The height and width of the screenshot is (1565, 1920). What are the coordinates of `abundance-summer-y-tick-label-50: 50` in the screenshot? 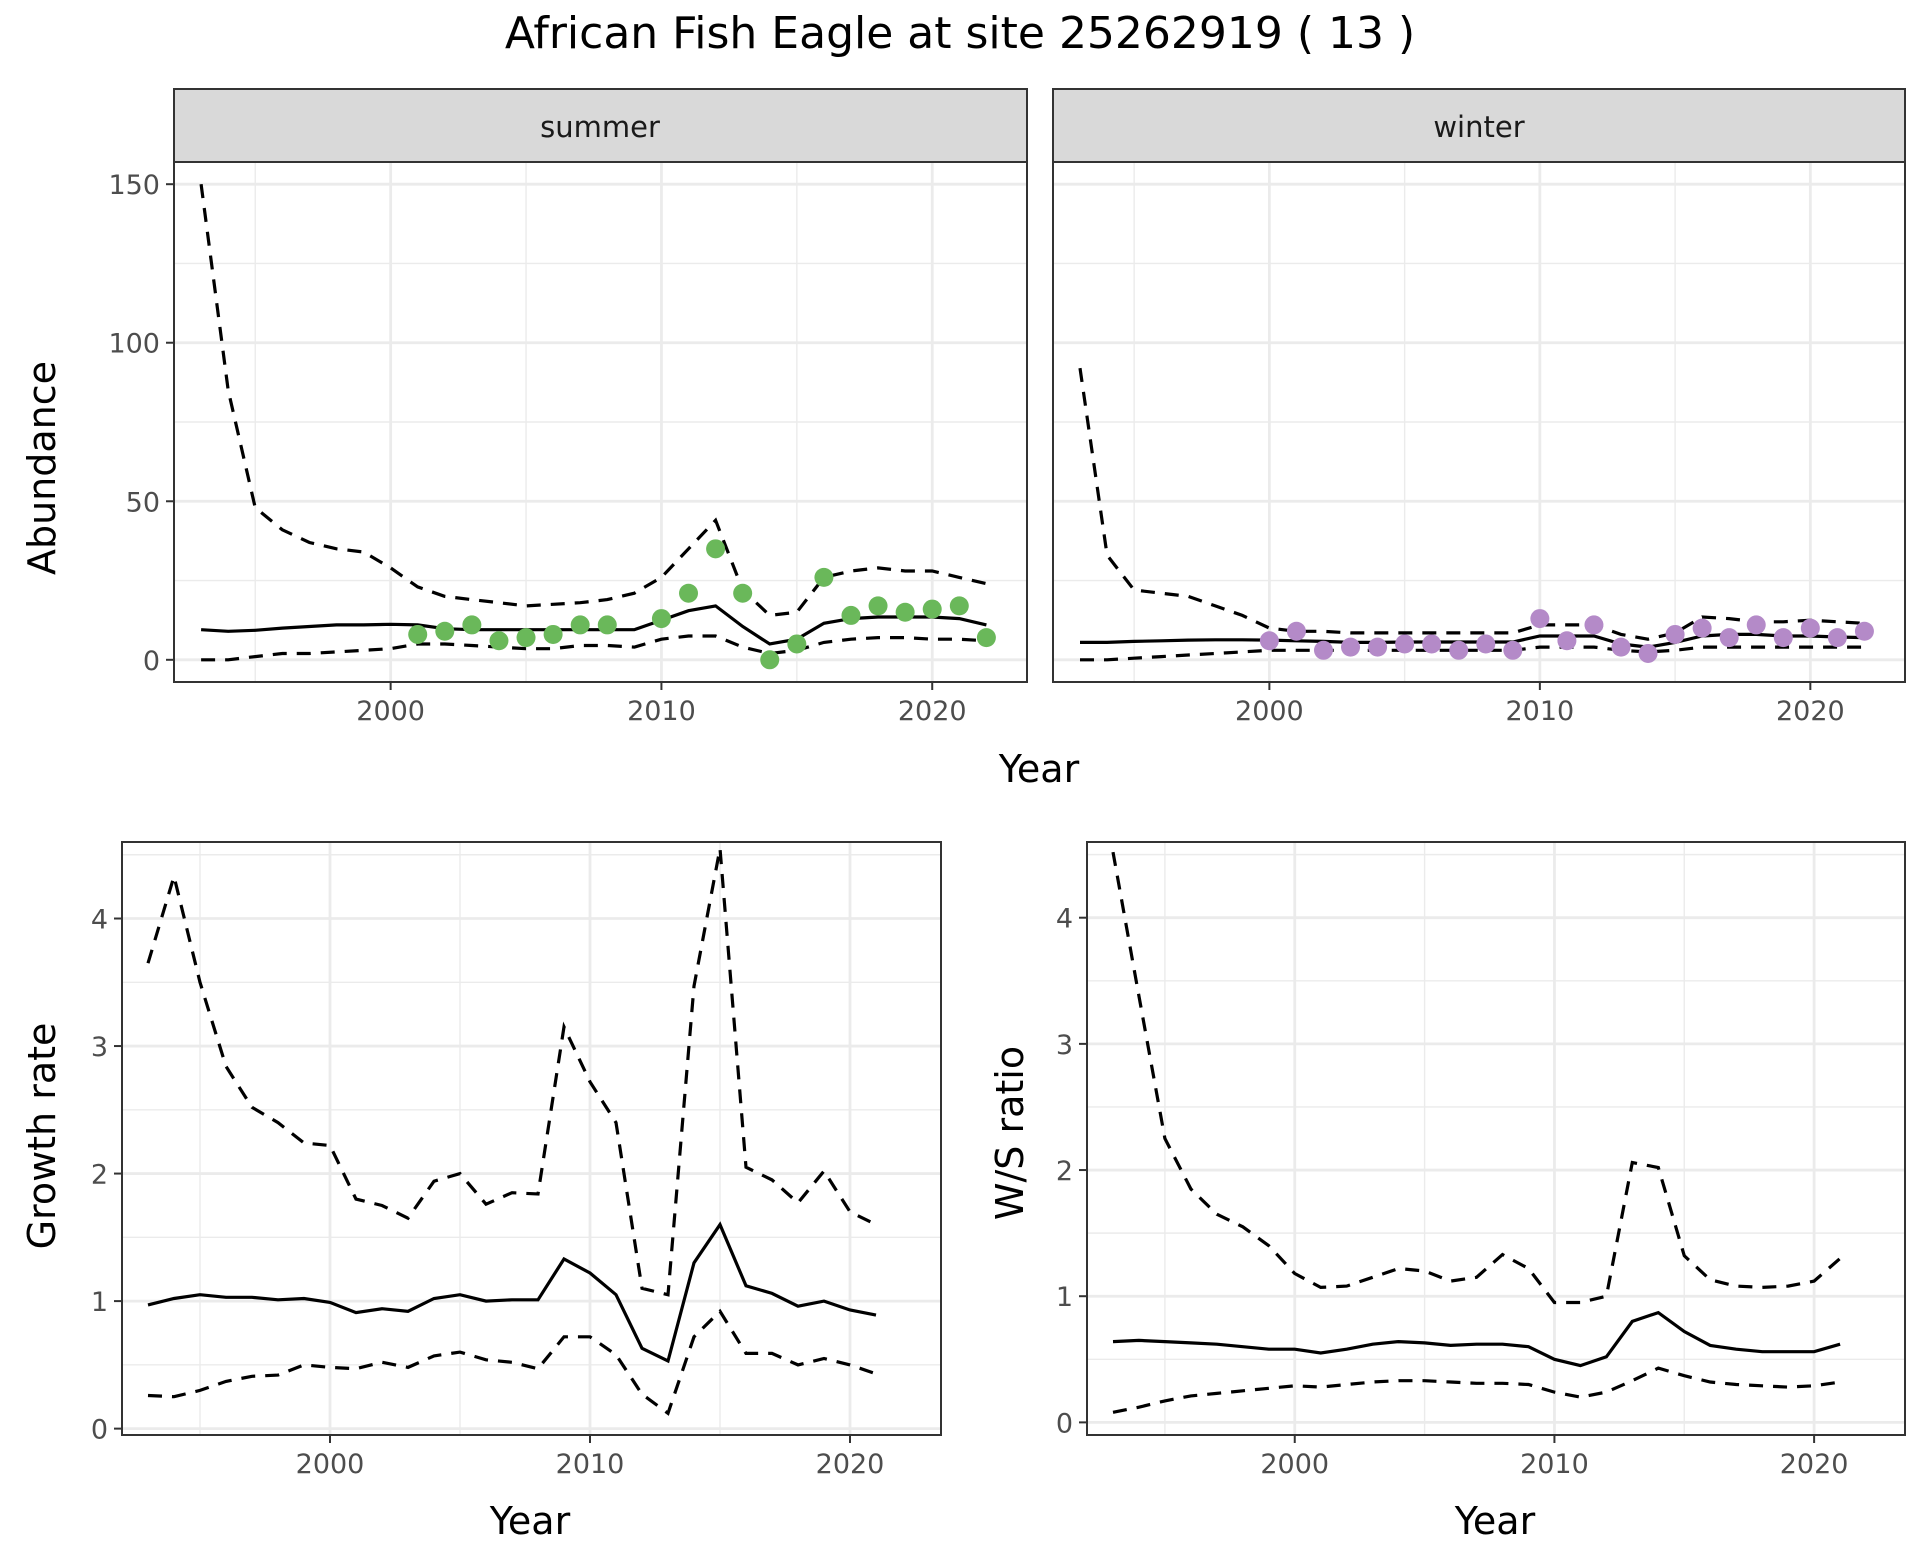 It's located at (143, 502).